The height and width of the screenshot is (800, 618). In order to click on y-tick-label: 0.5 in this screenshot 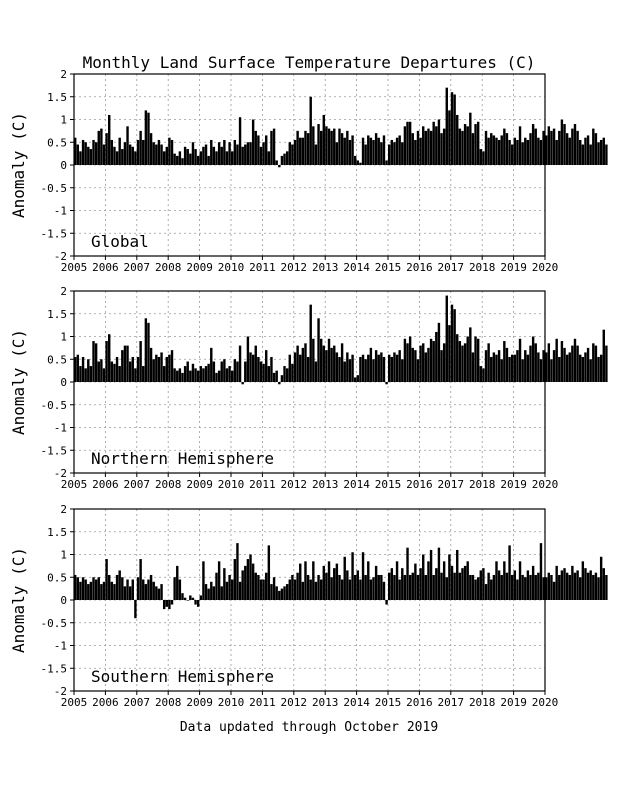, I will do `click(57, 577)`.